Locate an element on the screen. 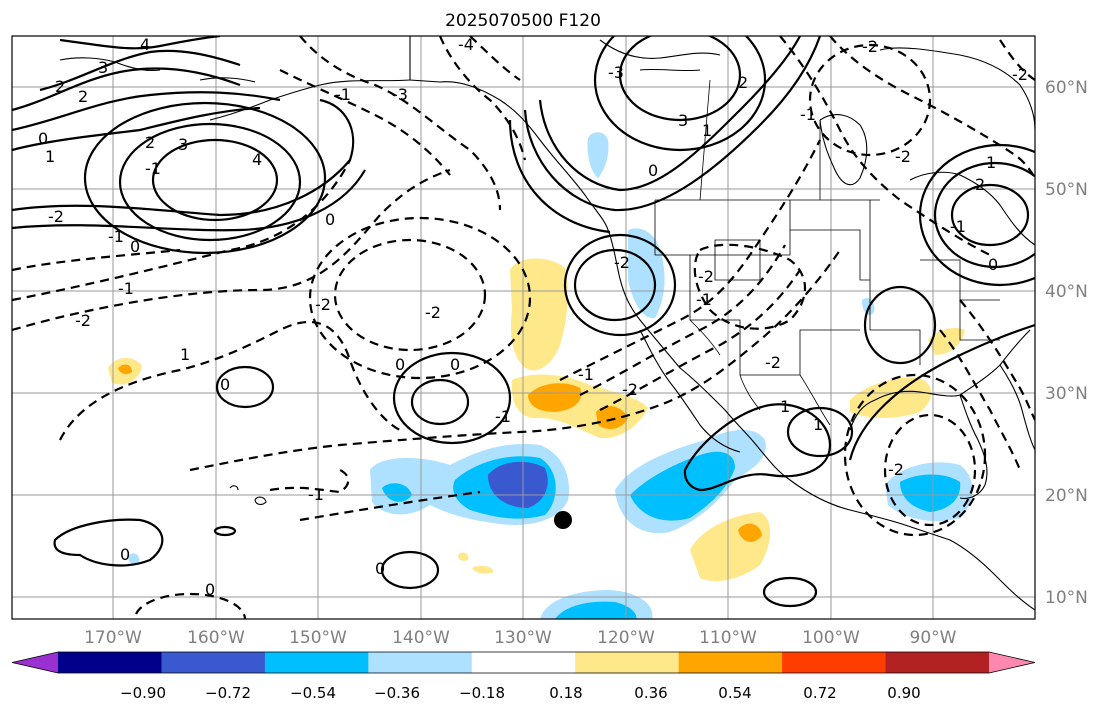 This screenshot has width=1105, height=712. storm-position-marker is located at coordinates (563, 520).